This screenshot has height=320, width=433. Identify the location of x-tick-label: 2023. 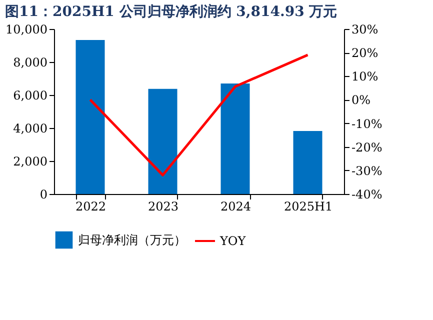
(163, 207).